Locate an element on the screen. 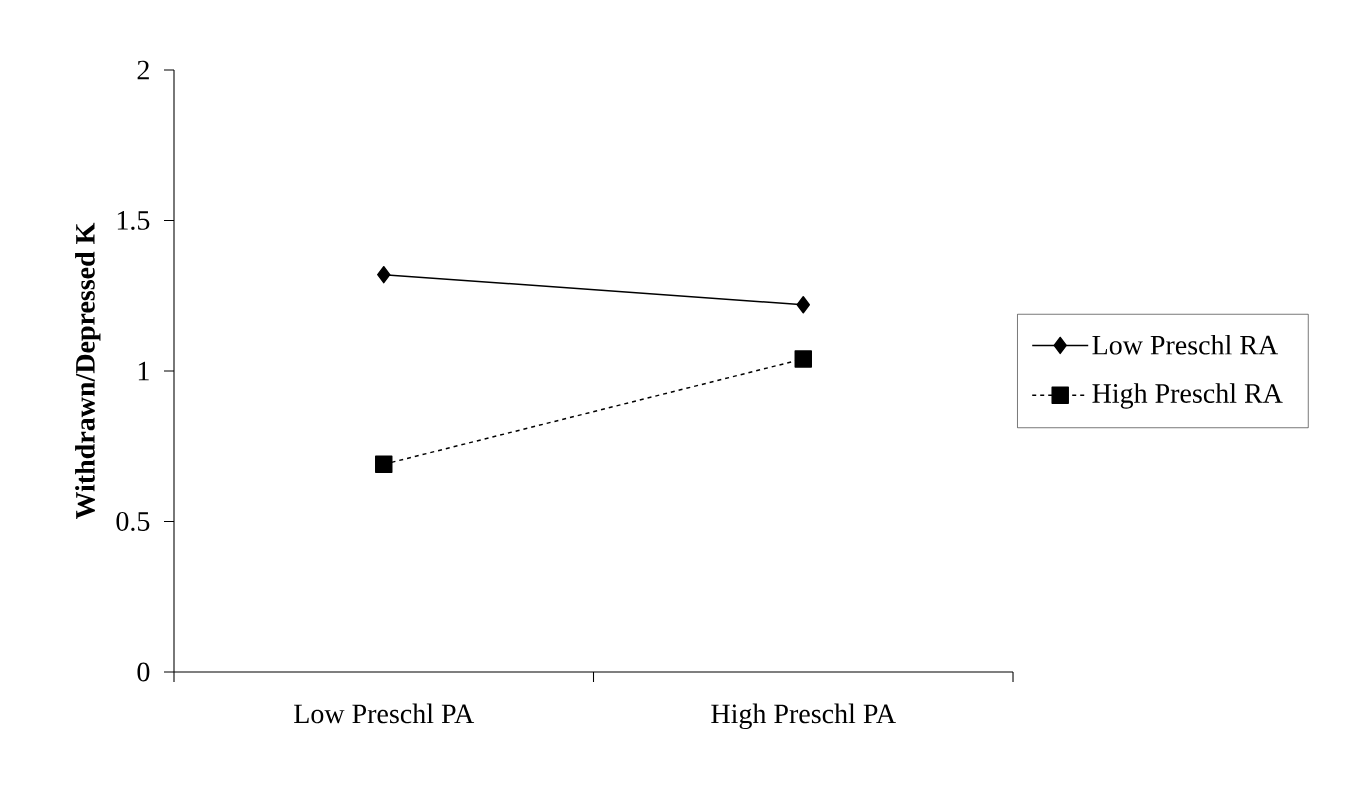  y-axis-title: Withdrawn/Depressed K is located at coordinates (88, 371).